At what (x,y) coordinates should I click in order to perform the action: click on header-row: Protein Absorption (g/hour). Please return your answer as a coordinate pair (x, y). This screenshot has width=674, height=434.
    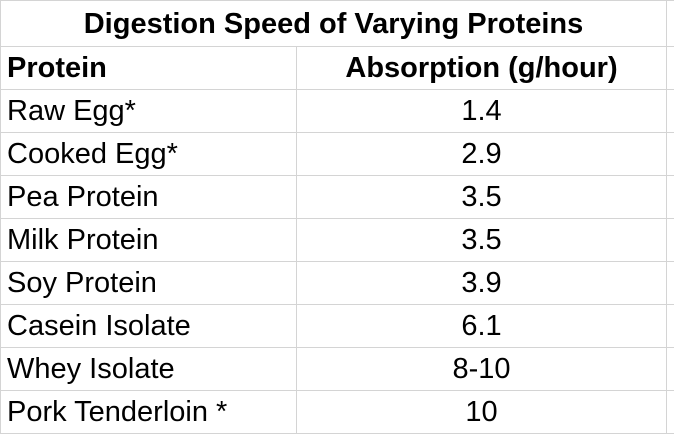
    Looking at the image, I should click on (337, 68).